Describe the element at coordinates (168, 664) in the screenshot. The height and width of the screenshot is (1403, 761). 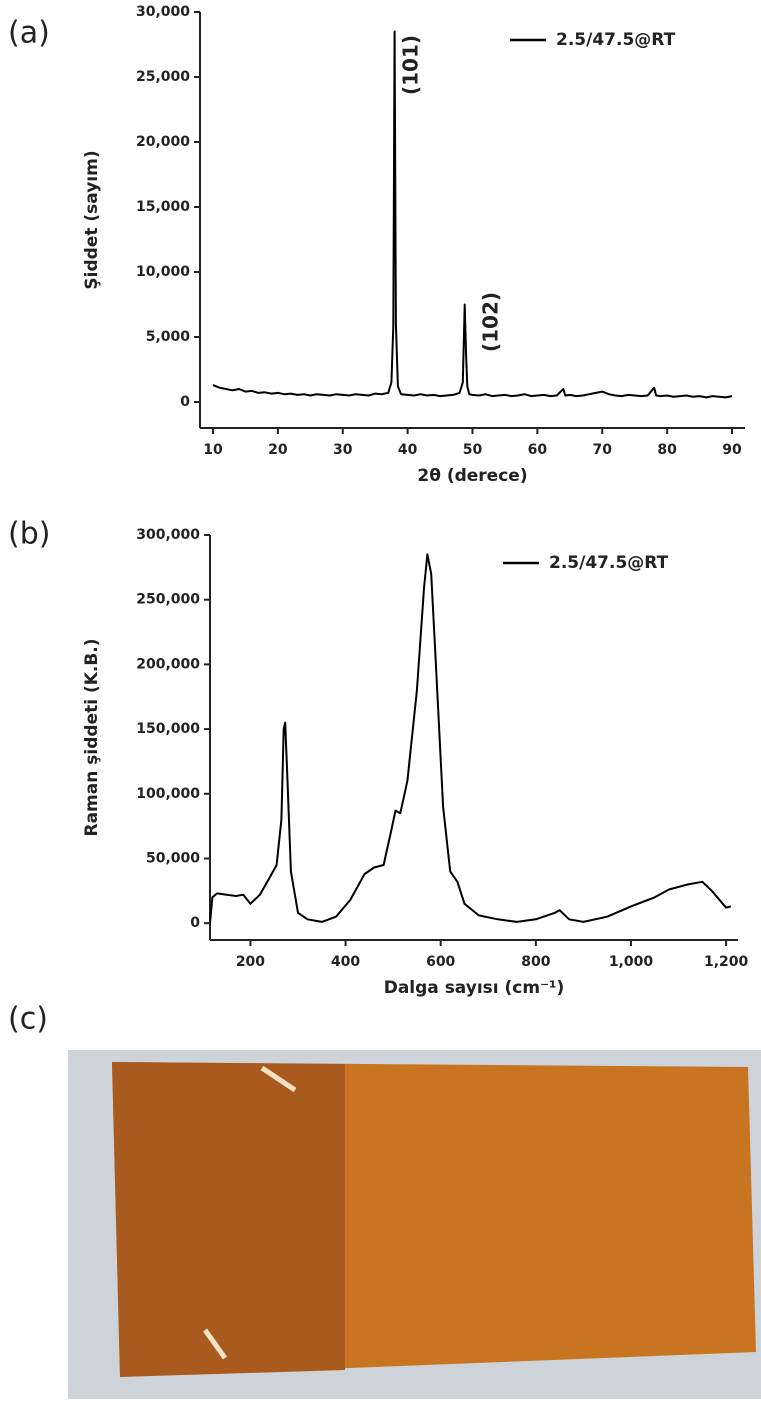
I see `y-tick-label: 200,000` at that location.